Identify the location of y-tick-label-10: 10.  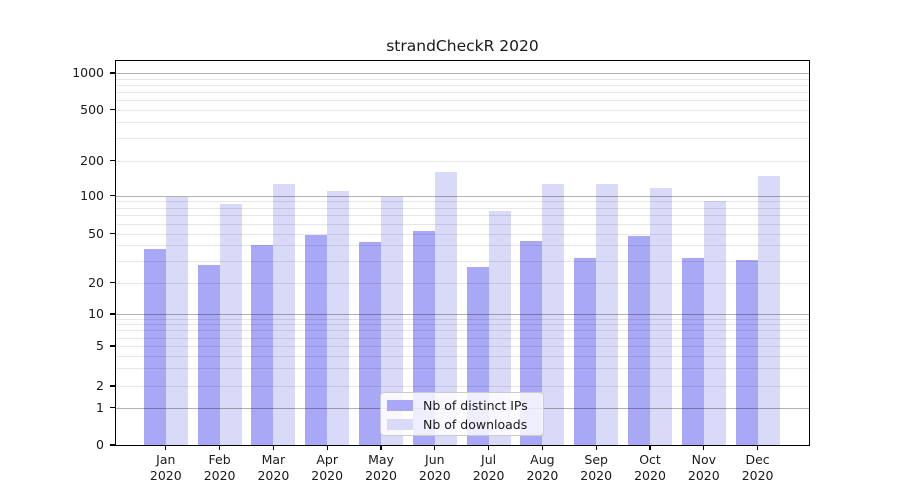
(96, 313).